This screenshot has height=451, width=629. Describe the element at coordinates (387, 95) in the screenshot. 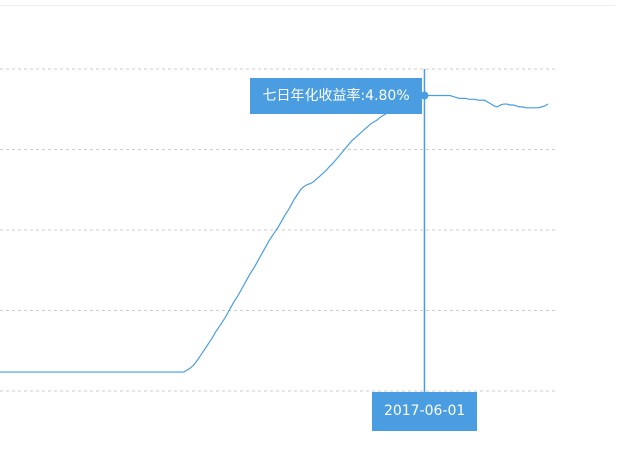

I see `tooltip-value: 4.80%` at that location.